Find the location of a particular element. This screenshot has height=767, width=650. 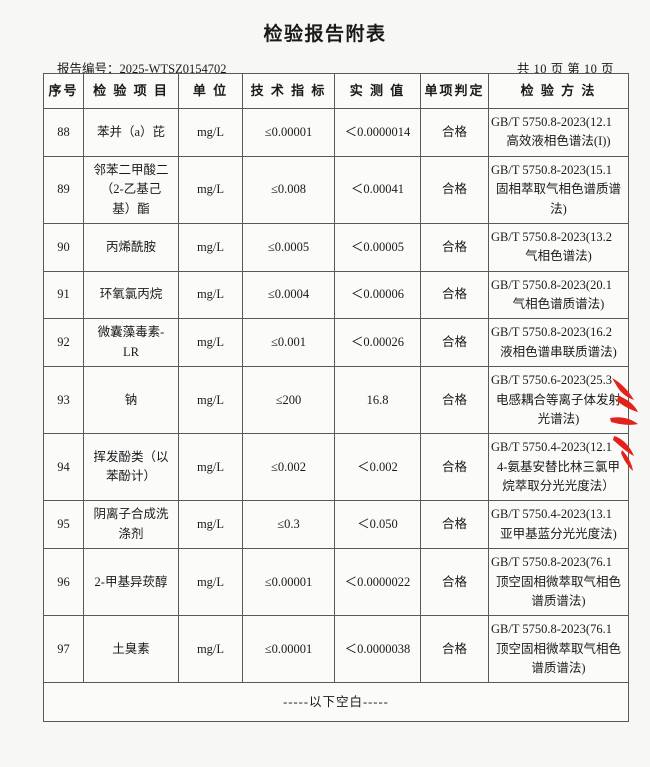

cell-measured: ＜0.0000014 is located at coordinates (377, 132).